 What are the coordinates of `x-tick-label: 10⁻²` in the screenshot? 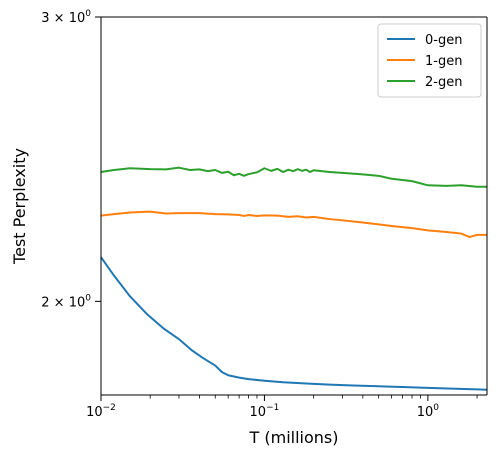 It's located at (101, 411).